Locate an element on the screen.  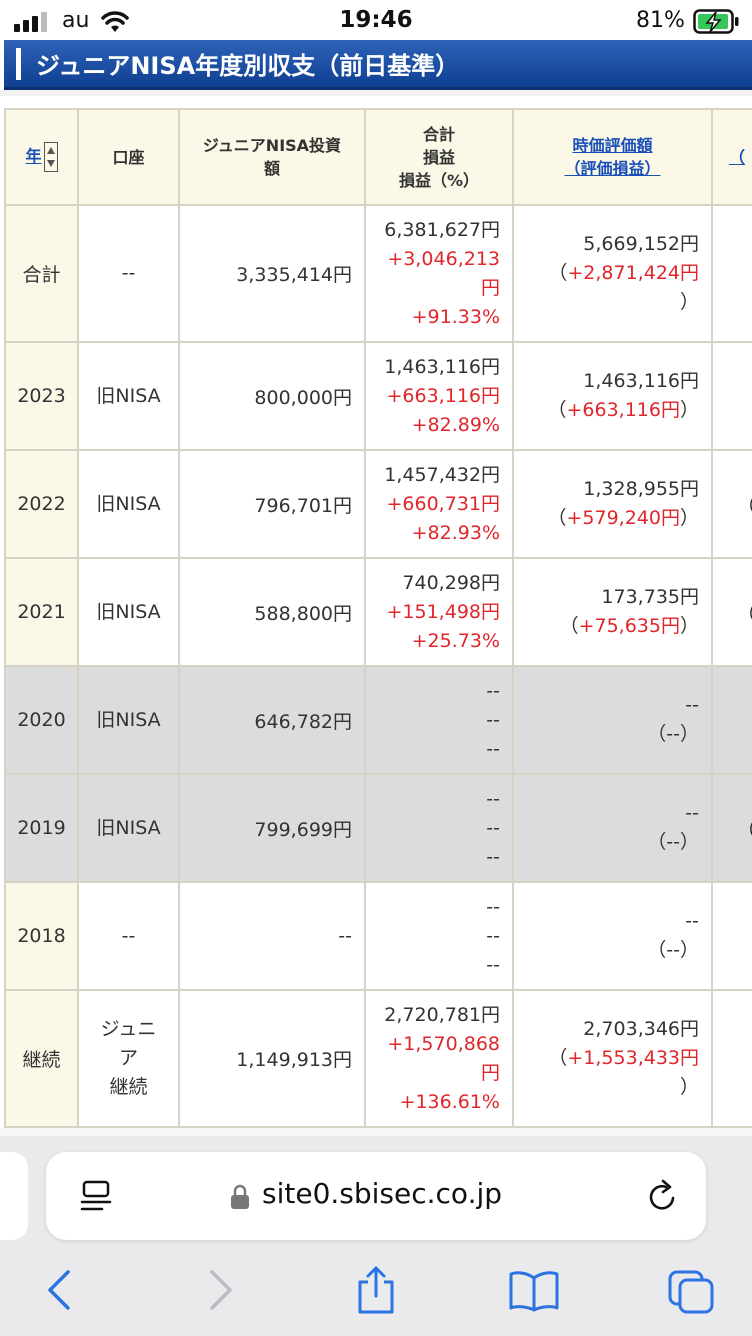
year-cell: 2023 is located at coordinates (41, 396).